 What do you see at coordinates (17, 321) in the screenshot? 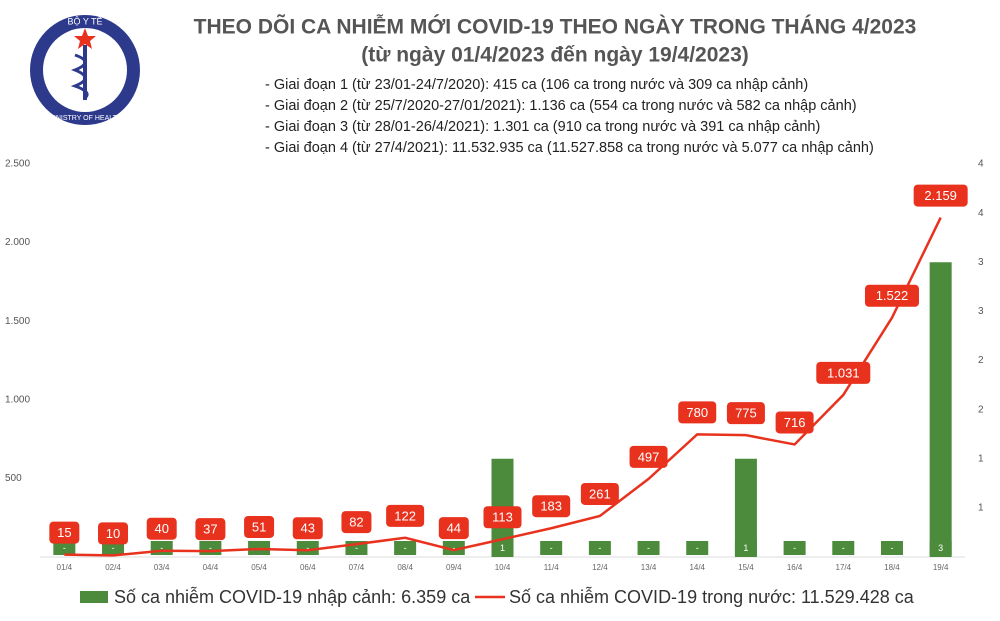
I see `y-tick-label: 1.500` at bounding box center [17, 321].